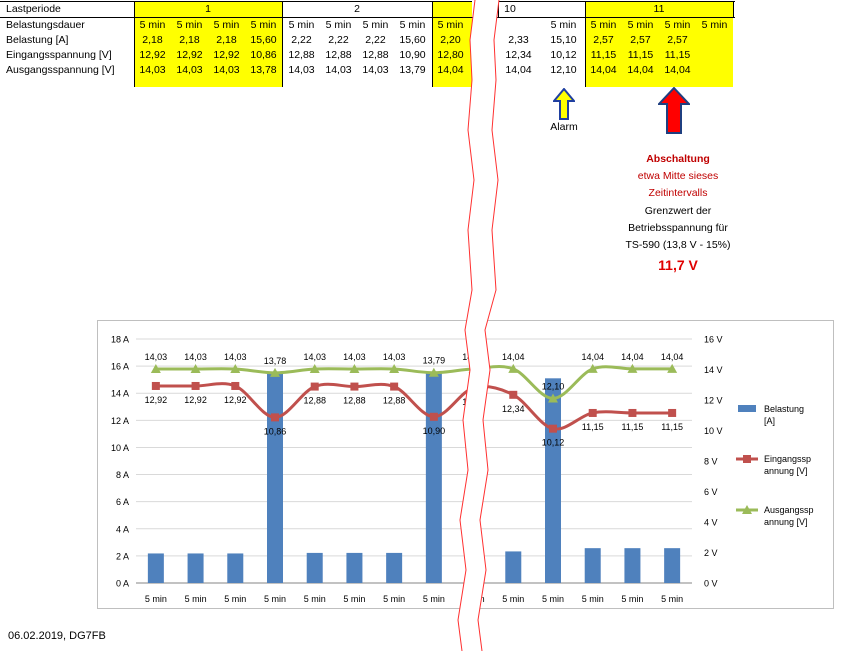  What do you see at coordinates (713, 431) in the screenshot?
I see `y-right-tick-label: 10 V` at bounding box center [713, 431].